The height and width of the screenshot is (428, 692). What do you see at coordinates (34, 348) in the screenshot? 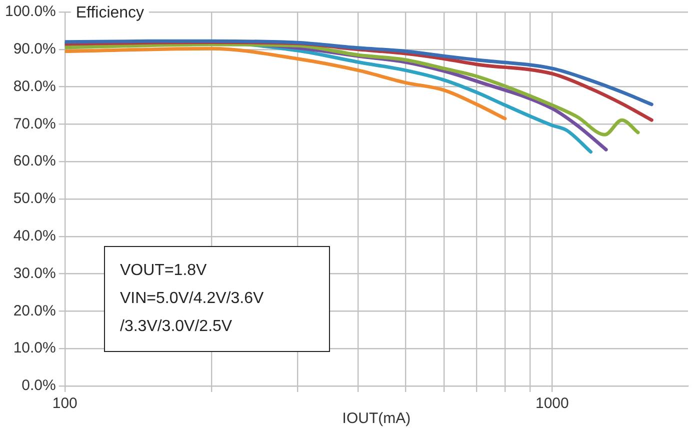
I see `y-tick-label: 10.0%` at bounding box center [34, 348].